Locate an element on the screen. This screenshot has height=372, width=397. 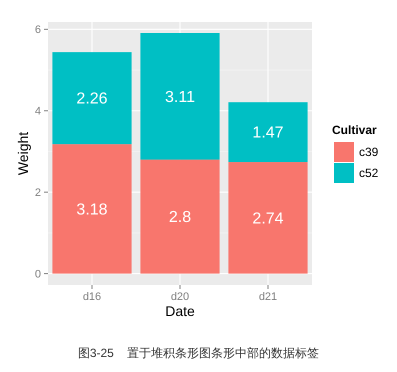
y-axis-title: Weight is located at coordinates (23, 154).